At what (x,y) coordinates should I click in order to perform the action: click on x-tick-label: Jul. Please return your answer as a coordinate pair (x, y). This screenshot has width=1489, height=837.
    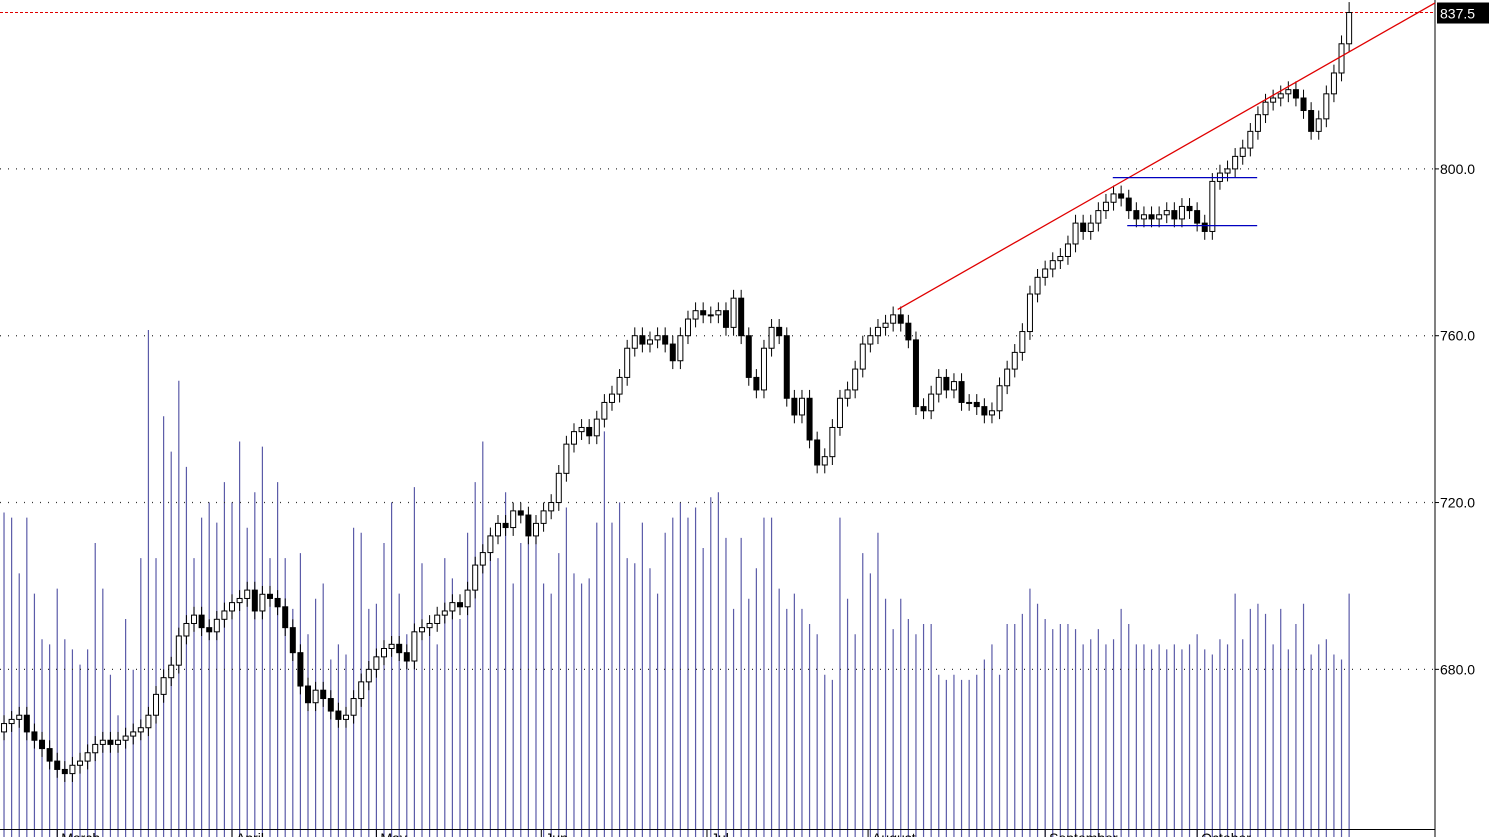
    Looking at the image, I should click on (720, 833).